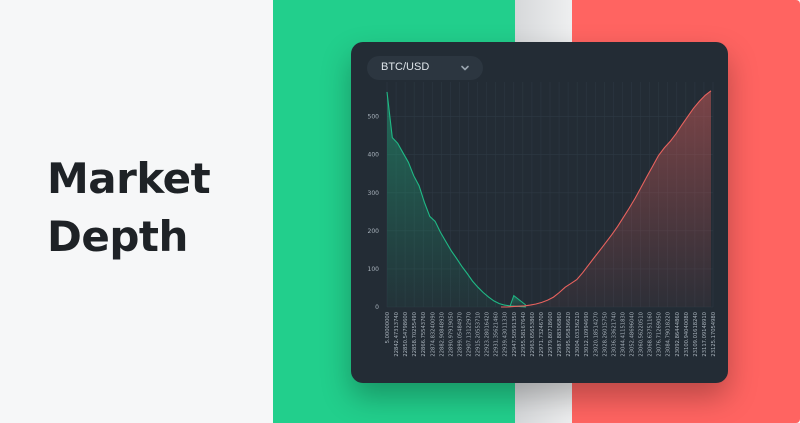 This screenshot has height=423, width=800. What do you see at coordinates (506, 334) in the screenshot?
I see `x-tick-label: 22939.43011330` at bounding box center [506, 334].